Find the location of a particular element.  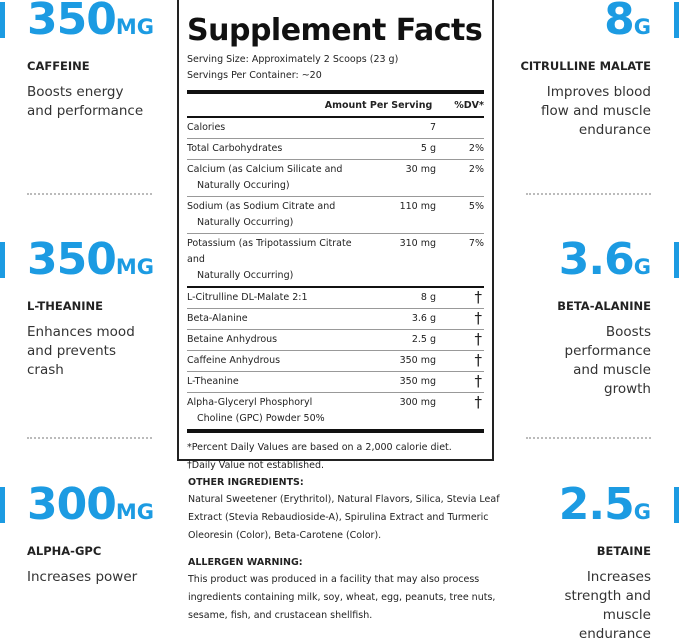

facts-row: Total Carbohydrates 5 g 2% is located at coordinates (335, 149).